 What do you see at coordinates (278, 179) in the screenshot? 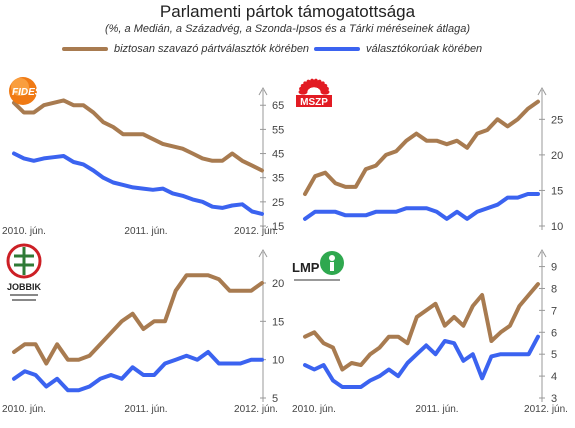
I see `y-tick-label: 35` at bounding box center [278, 179].